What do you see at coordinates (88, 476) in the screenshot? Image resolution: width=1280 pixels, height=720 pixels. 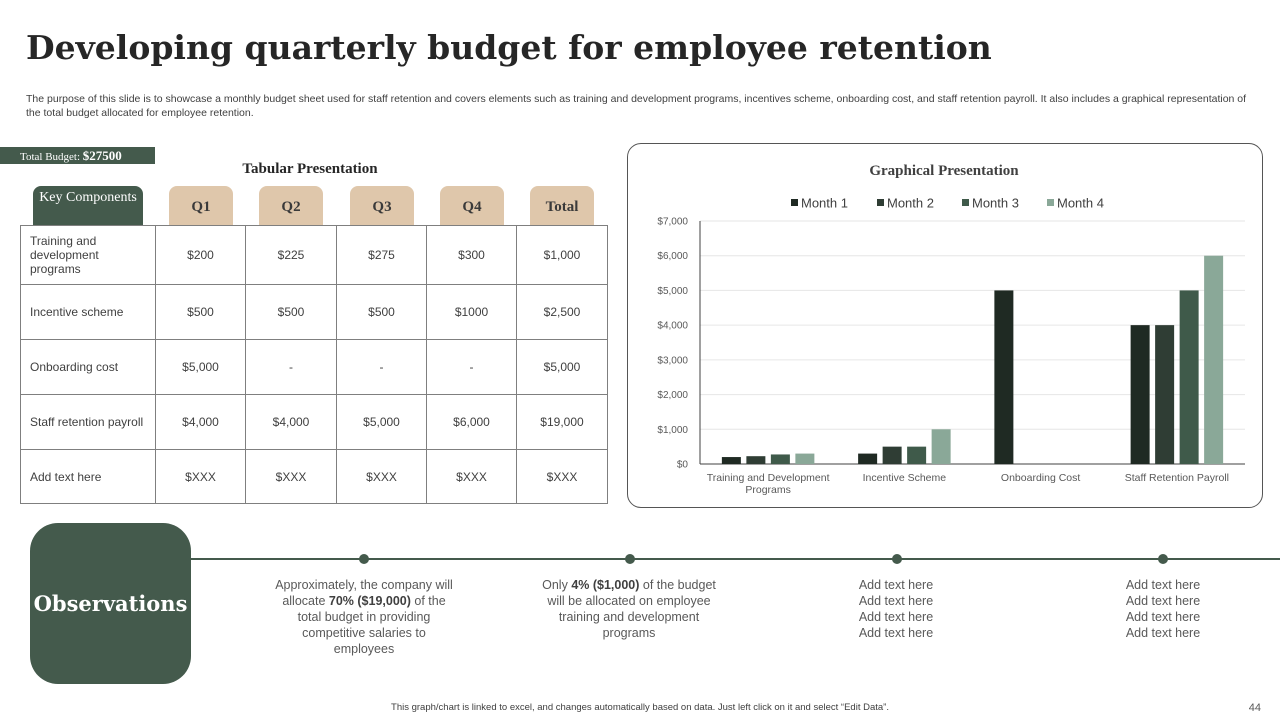 I see `row-label: Add text here` at bounding box center [88, 476].